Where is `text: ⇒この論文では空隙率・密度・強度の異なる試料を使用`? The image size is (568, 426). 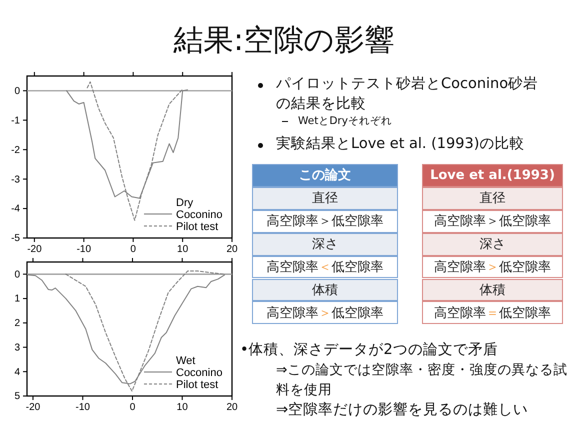 text: ⇒この論文では空隙率・密度・強度の異なる試料を使用 is located at coordinates (422, 380).